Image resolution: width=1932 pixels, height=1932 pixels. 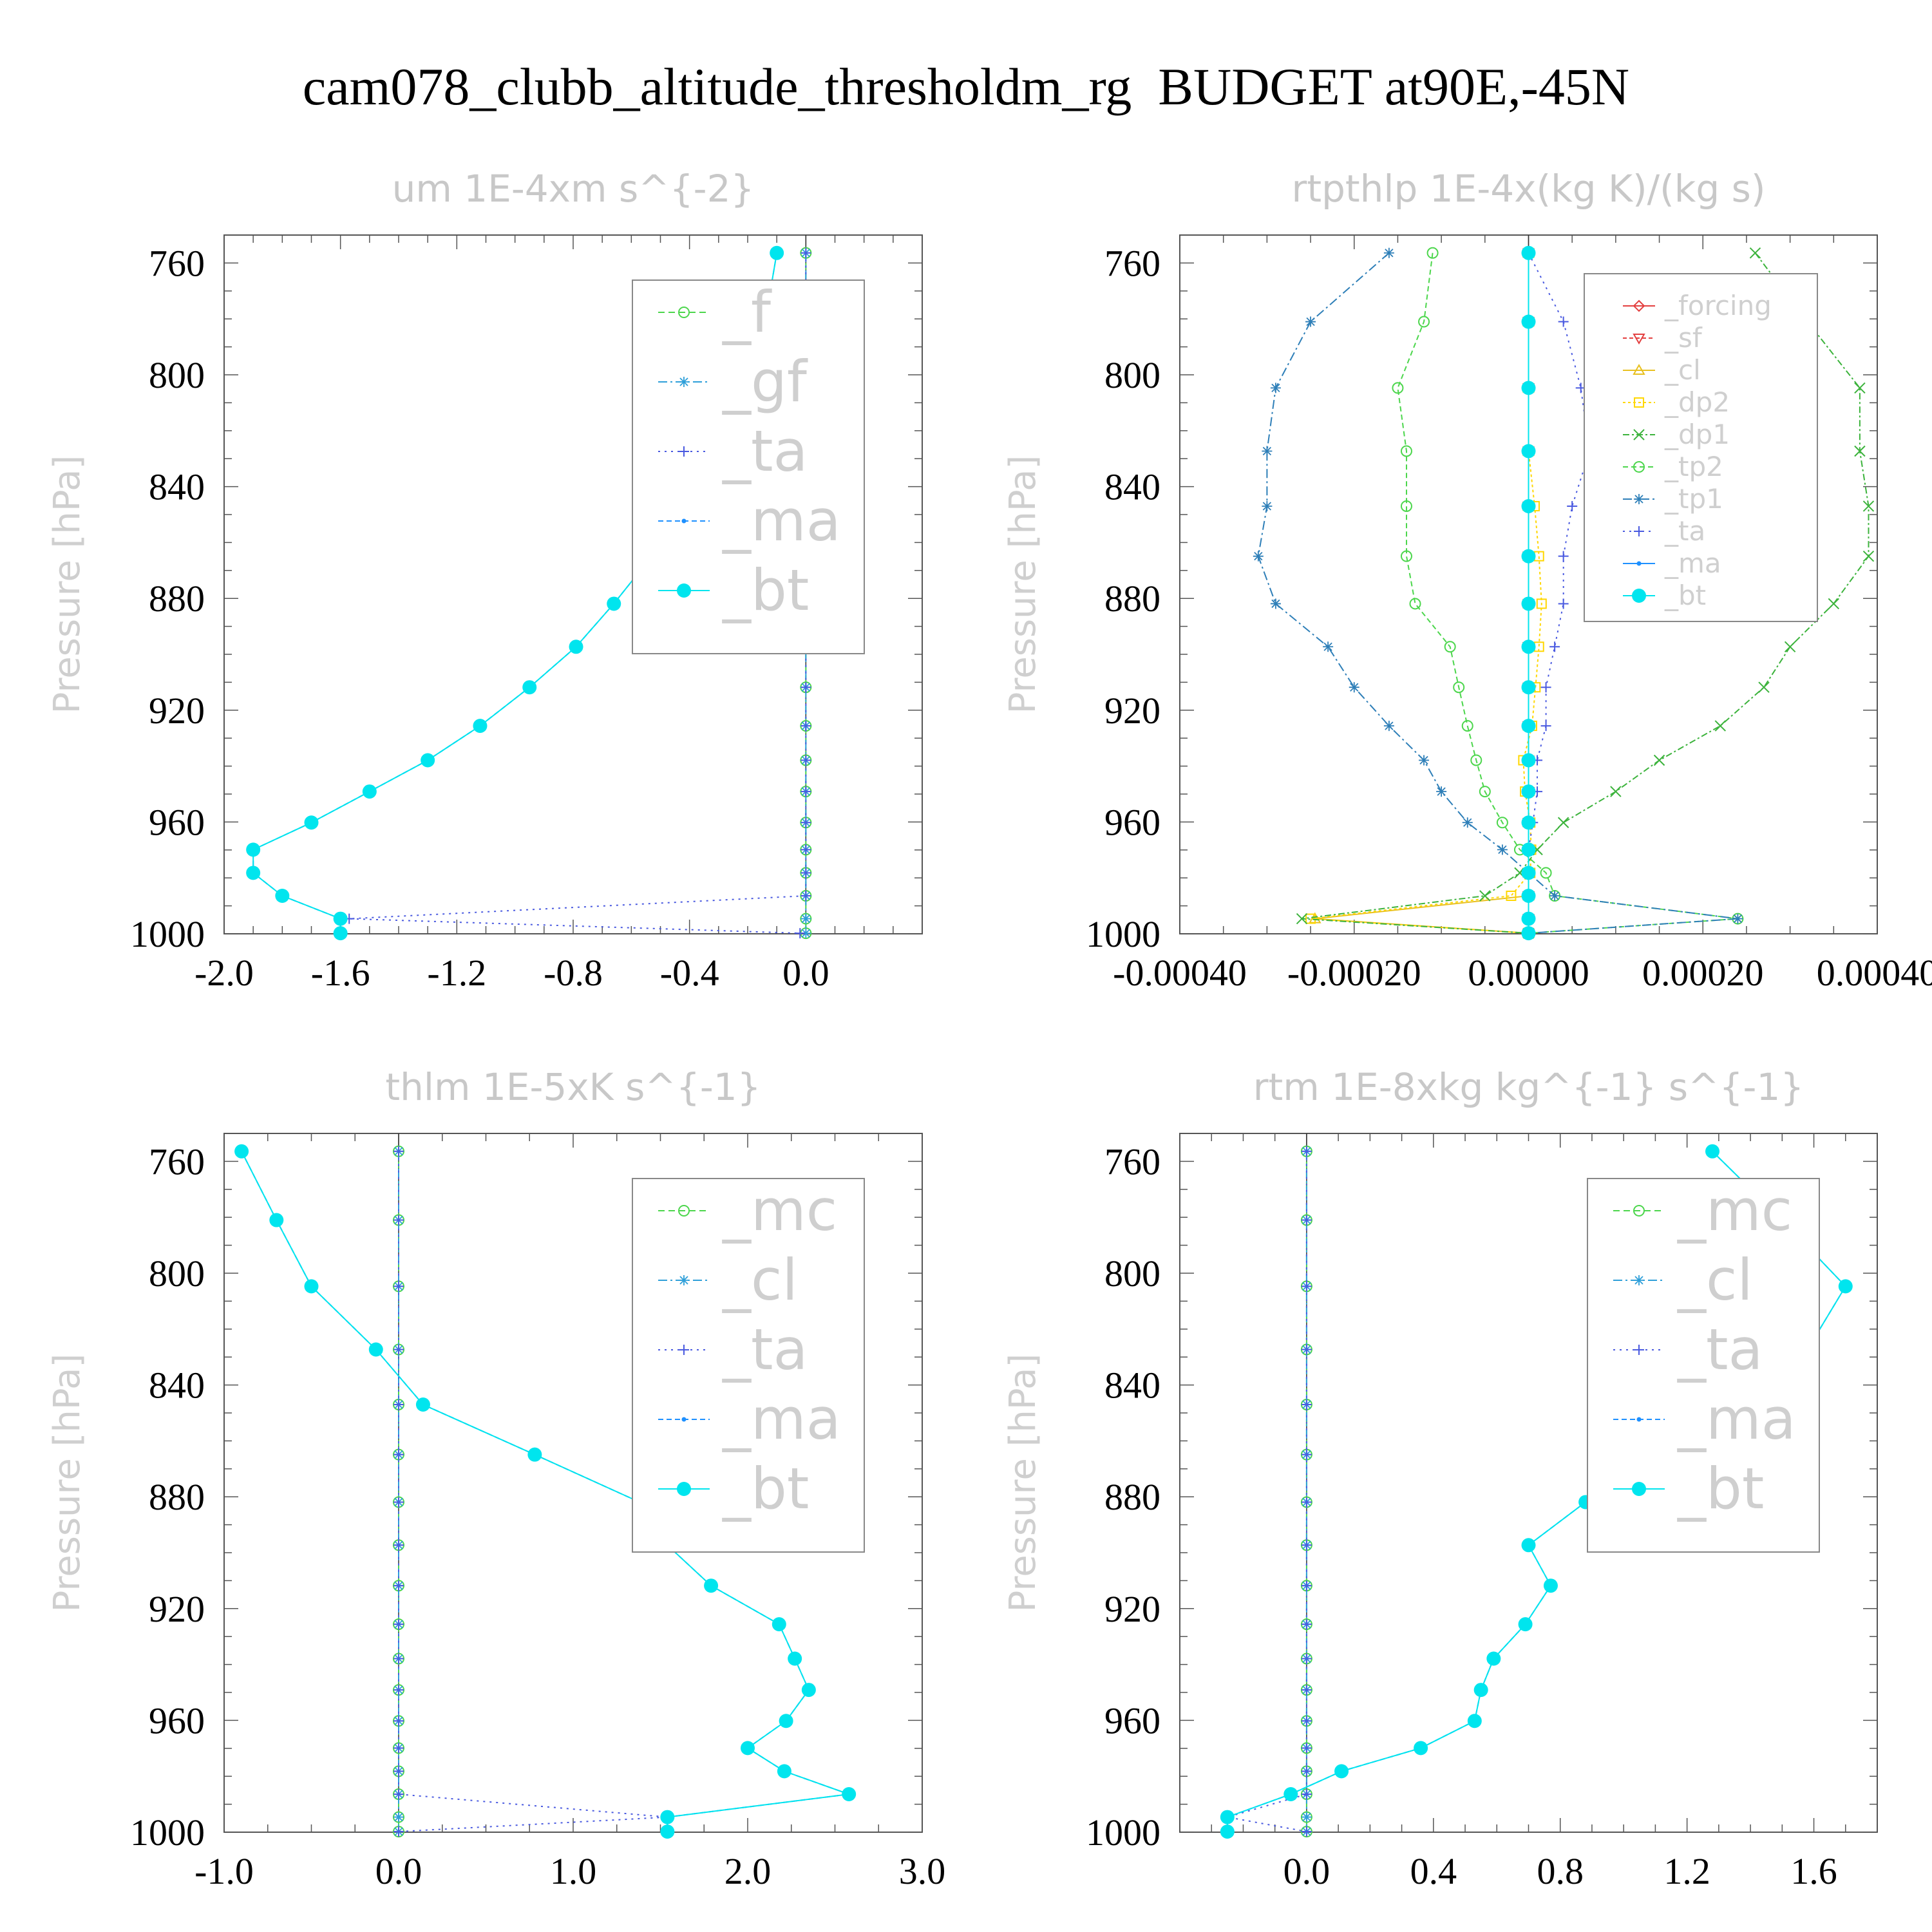 What do you see at coordinates (1123, 934) in the screenshot?
I see `y-tick-label: 1000` at bounding box center [1123, 934].